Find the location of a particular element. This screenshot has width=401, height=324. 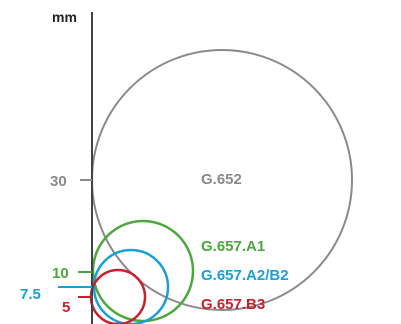

tick-label-30: 30 is located at coordinates (58, 181).